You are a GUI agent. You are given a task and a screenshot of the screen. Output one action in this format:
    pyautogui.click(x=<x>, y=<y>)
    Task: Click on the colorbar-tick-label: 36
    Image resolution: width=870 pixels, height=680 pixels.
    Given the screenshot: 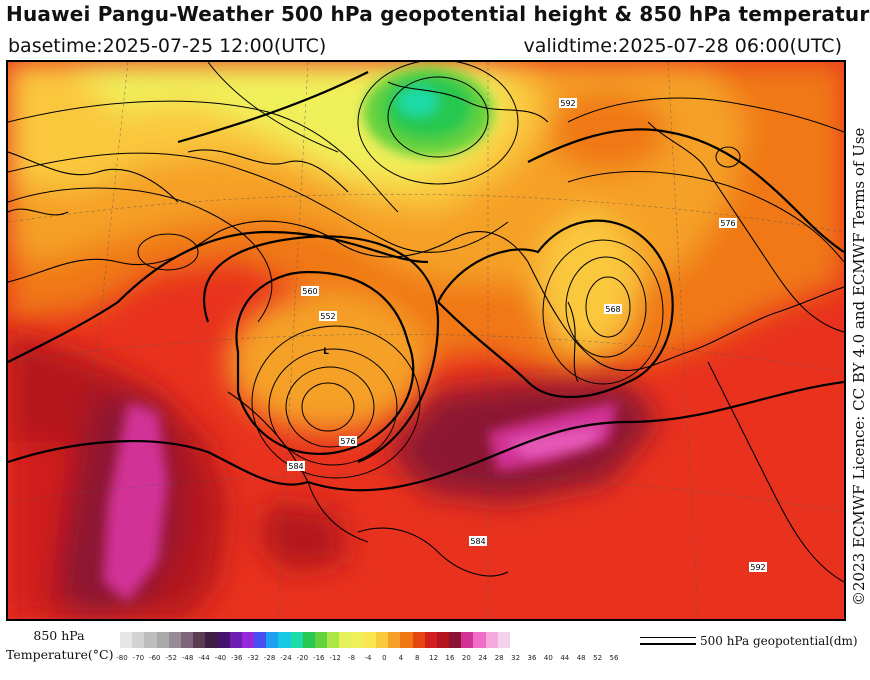 What is the action you would take?
    pyautogui.click(x=532, y=658)
    